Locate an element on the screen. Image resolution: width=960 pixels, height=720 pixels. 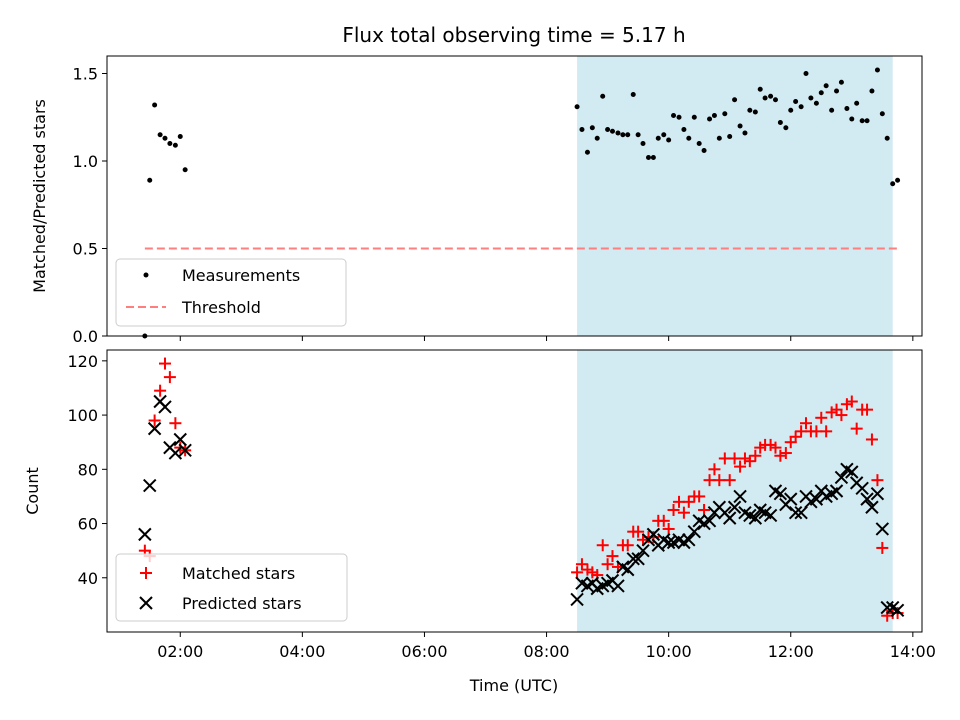
bottom-legend-box is located at coordinates (231, 587).